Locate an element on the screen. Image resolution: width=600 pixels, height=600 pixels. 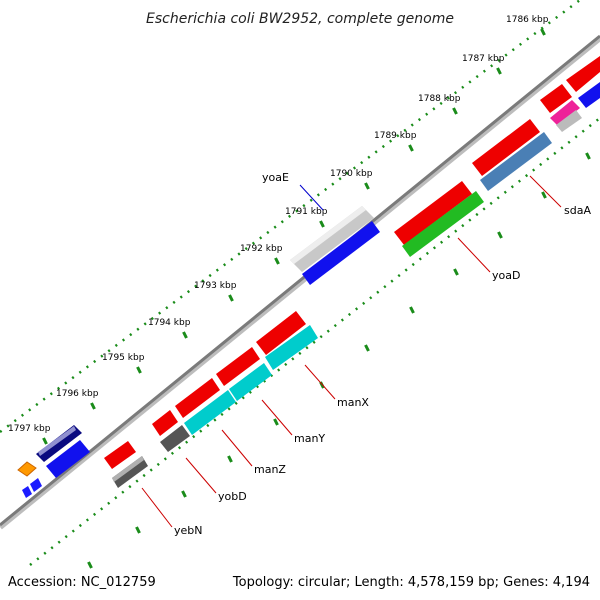
gene-label-yoaD: yoaD is located at coordinates (506, 275).